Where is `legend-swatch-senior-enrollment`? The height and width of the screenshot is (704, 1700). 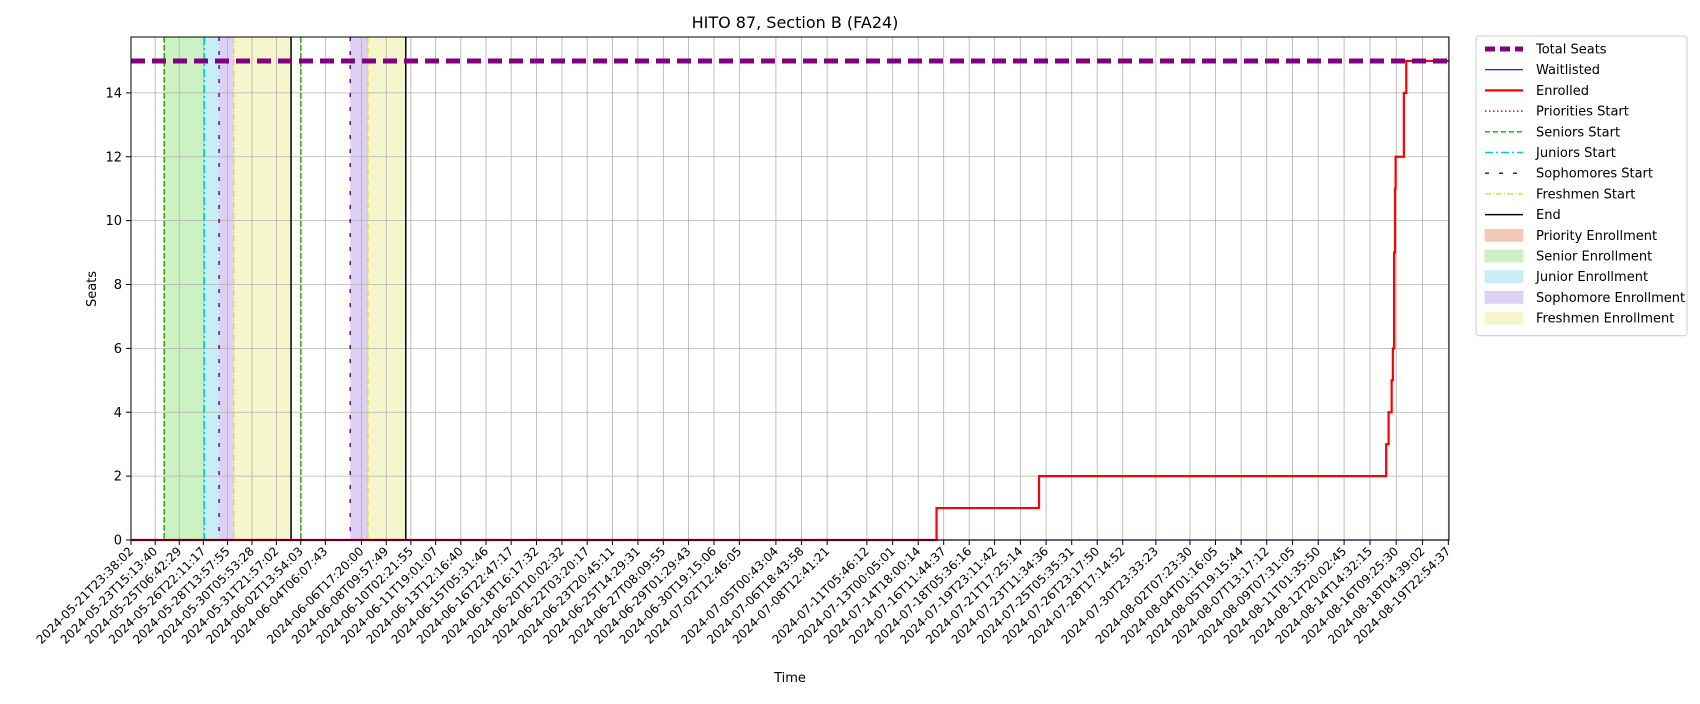 legend-swatch-senior-enrollment is located at coordinates (1504, 256).